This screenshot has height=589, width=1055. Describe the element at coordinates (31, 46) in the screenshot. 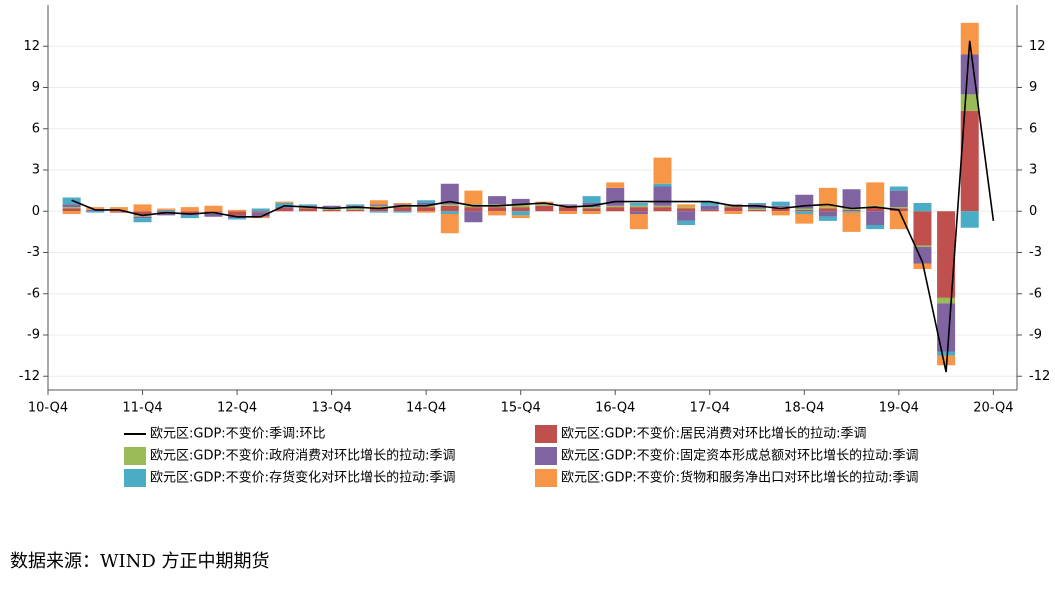

I see `y-tick-label: 12` at that location.